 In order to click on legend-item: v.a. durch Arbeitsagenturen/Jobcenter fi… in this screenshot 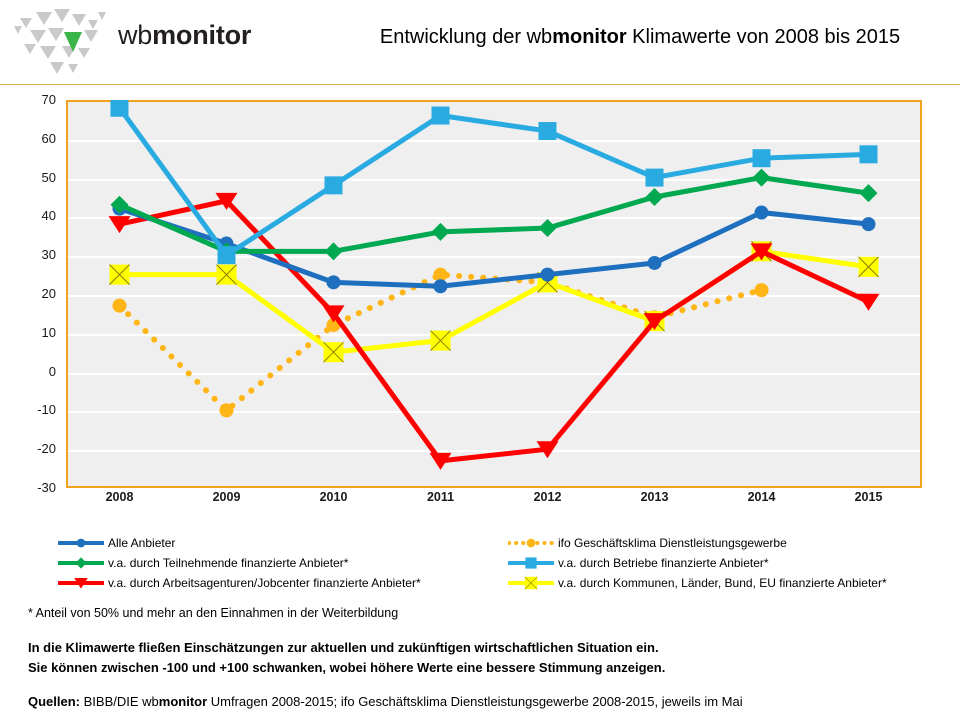, I will do `click(239, 583)`.